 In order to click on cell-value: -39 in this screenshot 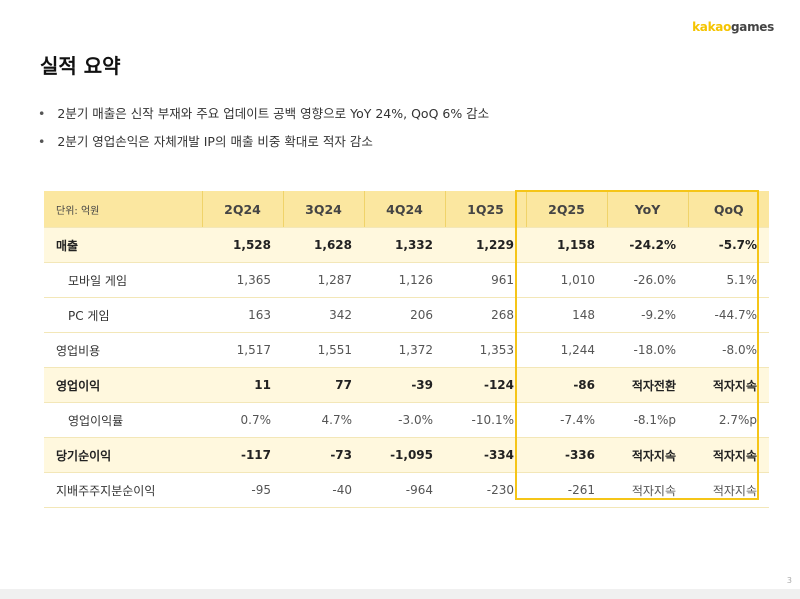, I will do `click(404, 385)`.